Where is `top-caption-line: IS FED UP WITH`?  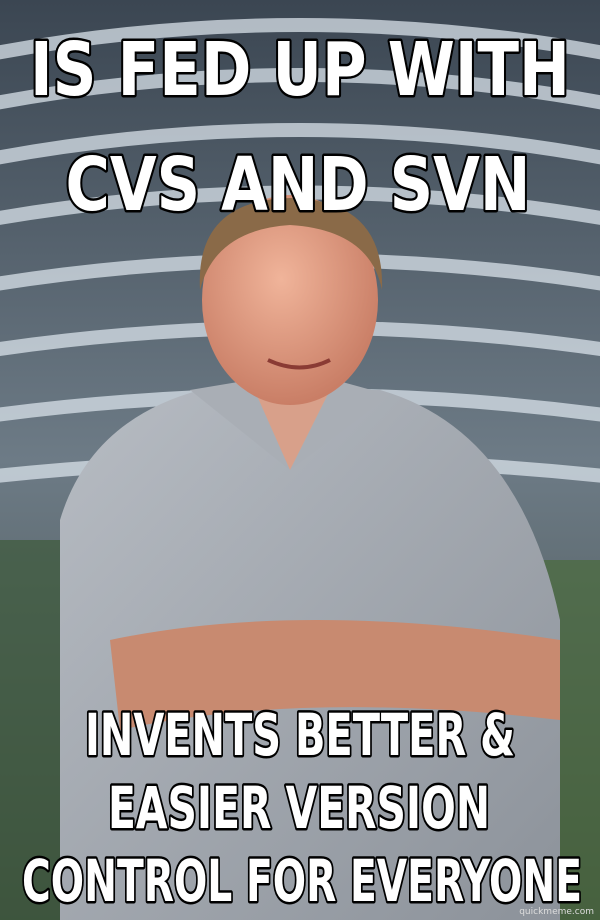
top-caption-line: IS FED UP WITH is located at coordinates (300, 70).